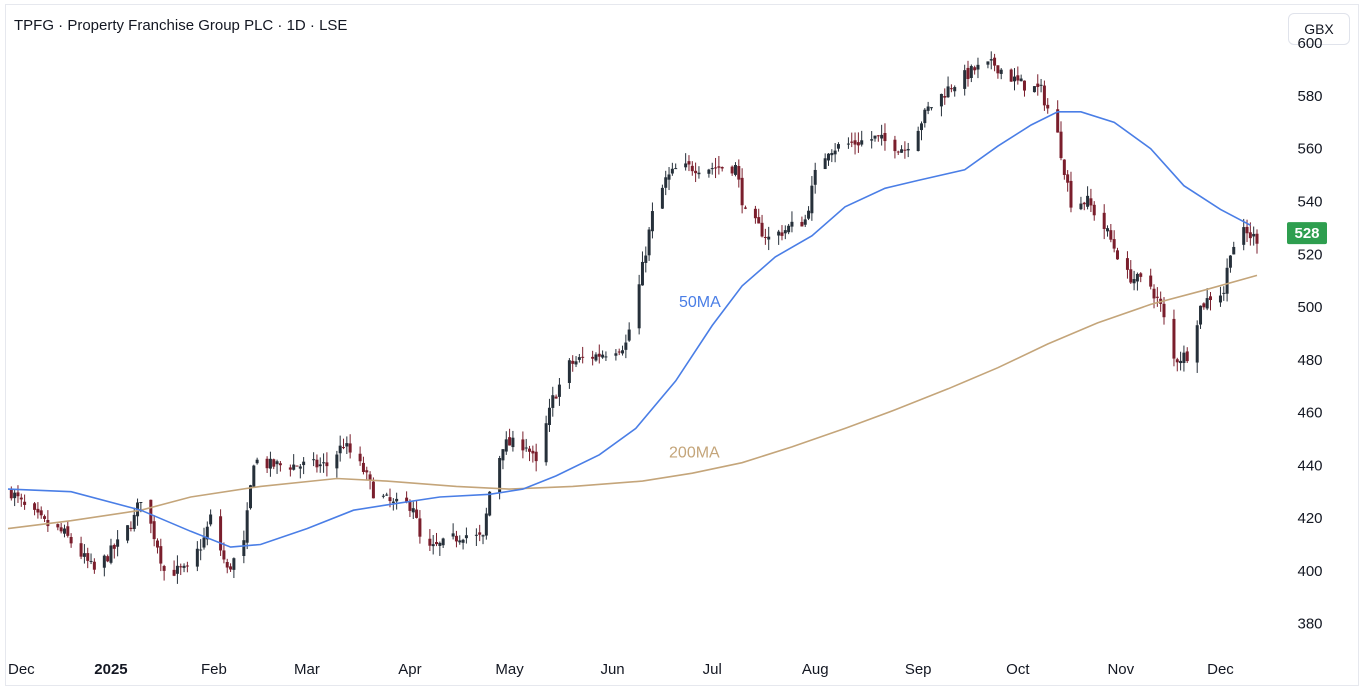 The image size is (1366, 693). What do you see at coordinates (307, 669) in the screenshot?
I see `x-tick-label: Mar` at bounding box center [307, 669].